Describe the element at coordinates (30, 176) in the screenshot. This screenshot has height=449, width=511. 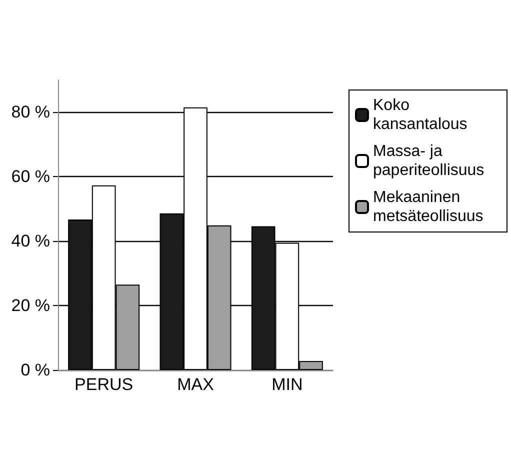
I see `y-tick-label: 60 %` at that location.